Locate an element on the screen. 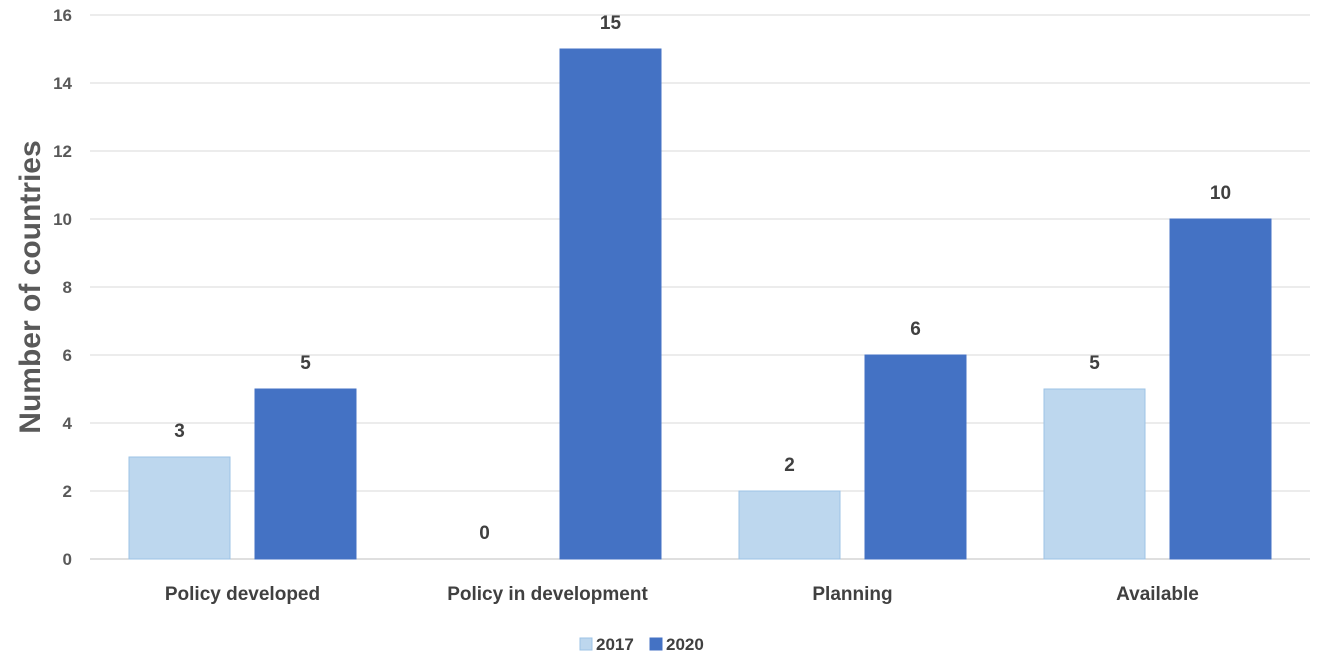  y-tick-label: 0 is located at coordinates (67, 559).